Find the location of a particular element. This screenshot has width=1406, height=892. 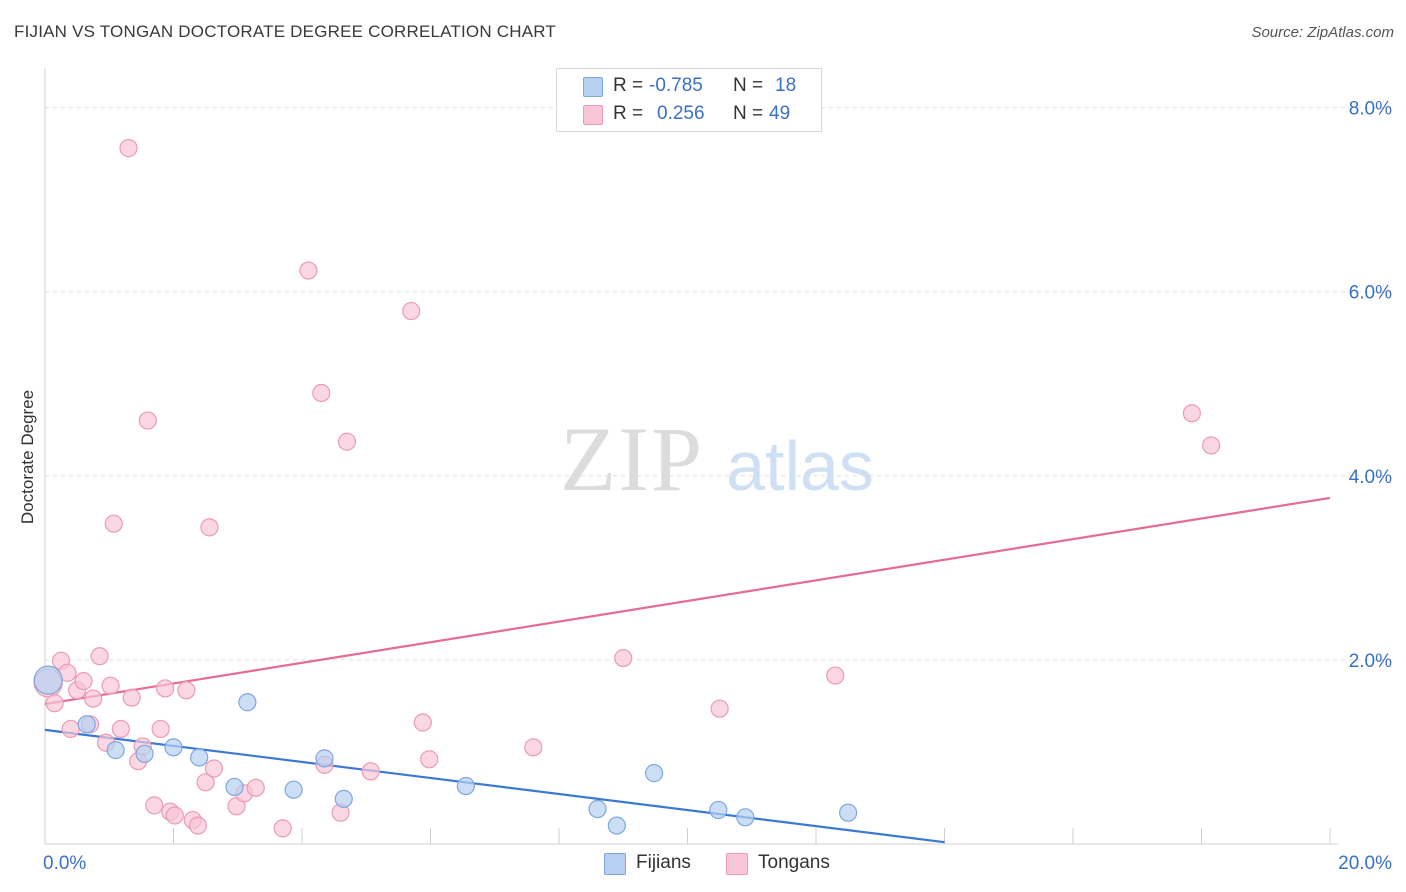

fijians-r-value: -0.785 is located at coordinates (676, 85).